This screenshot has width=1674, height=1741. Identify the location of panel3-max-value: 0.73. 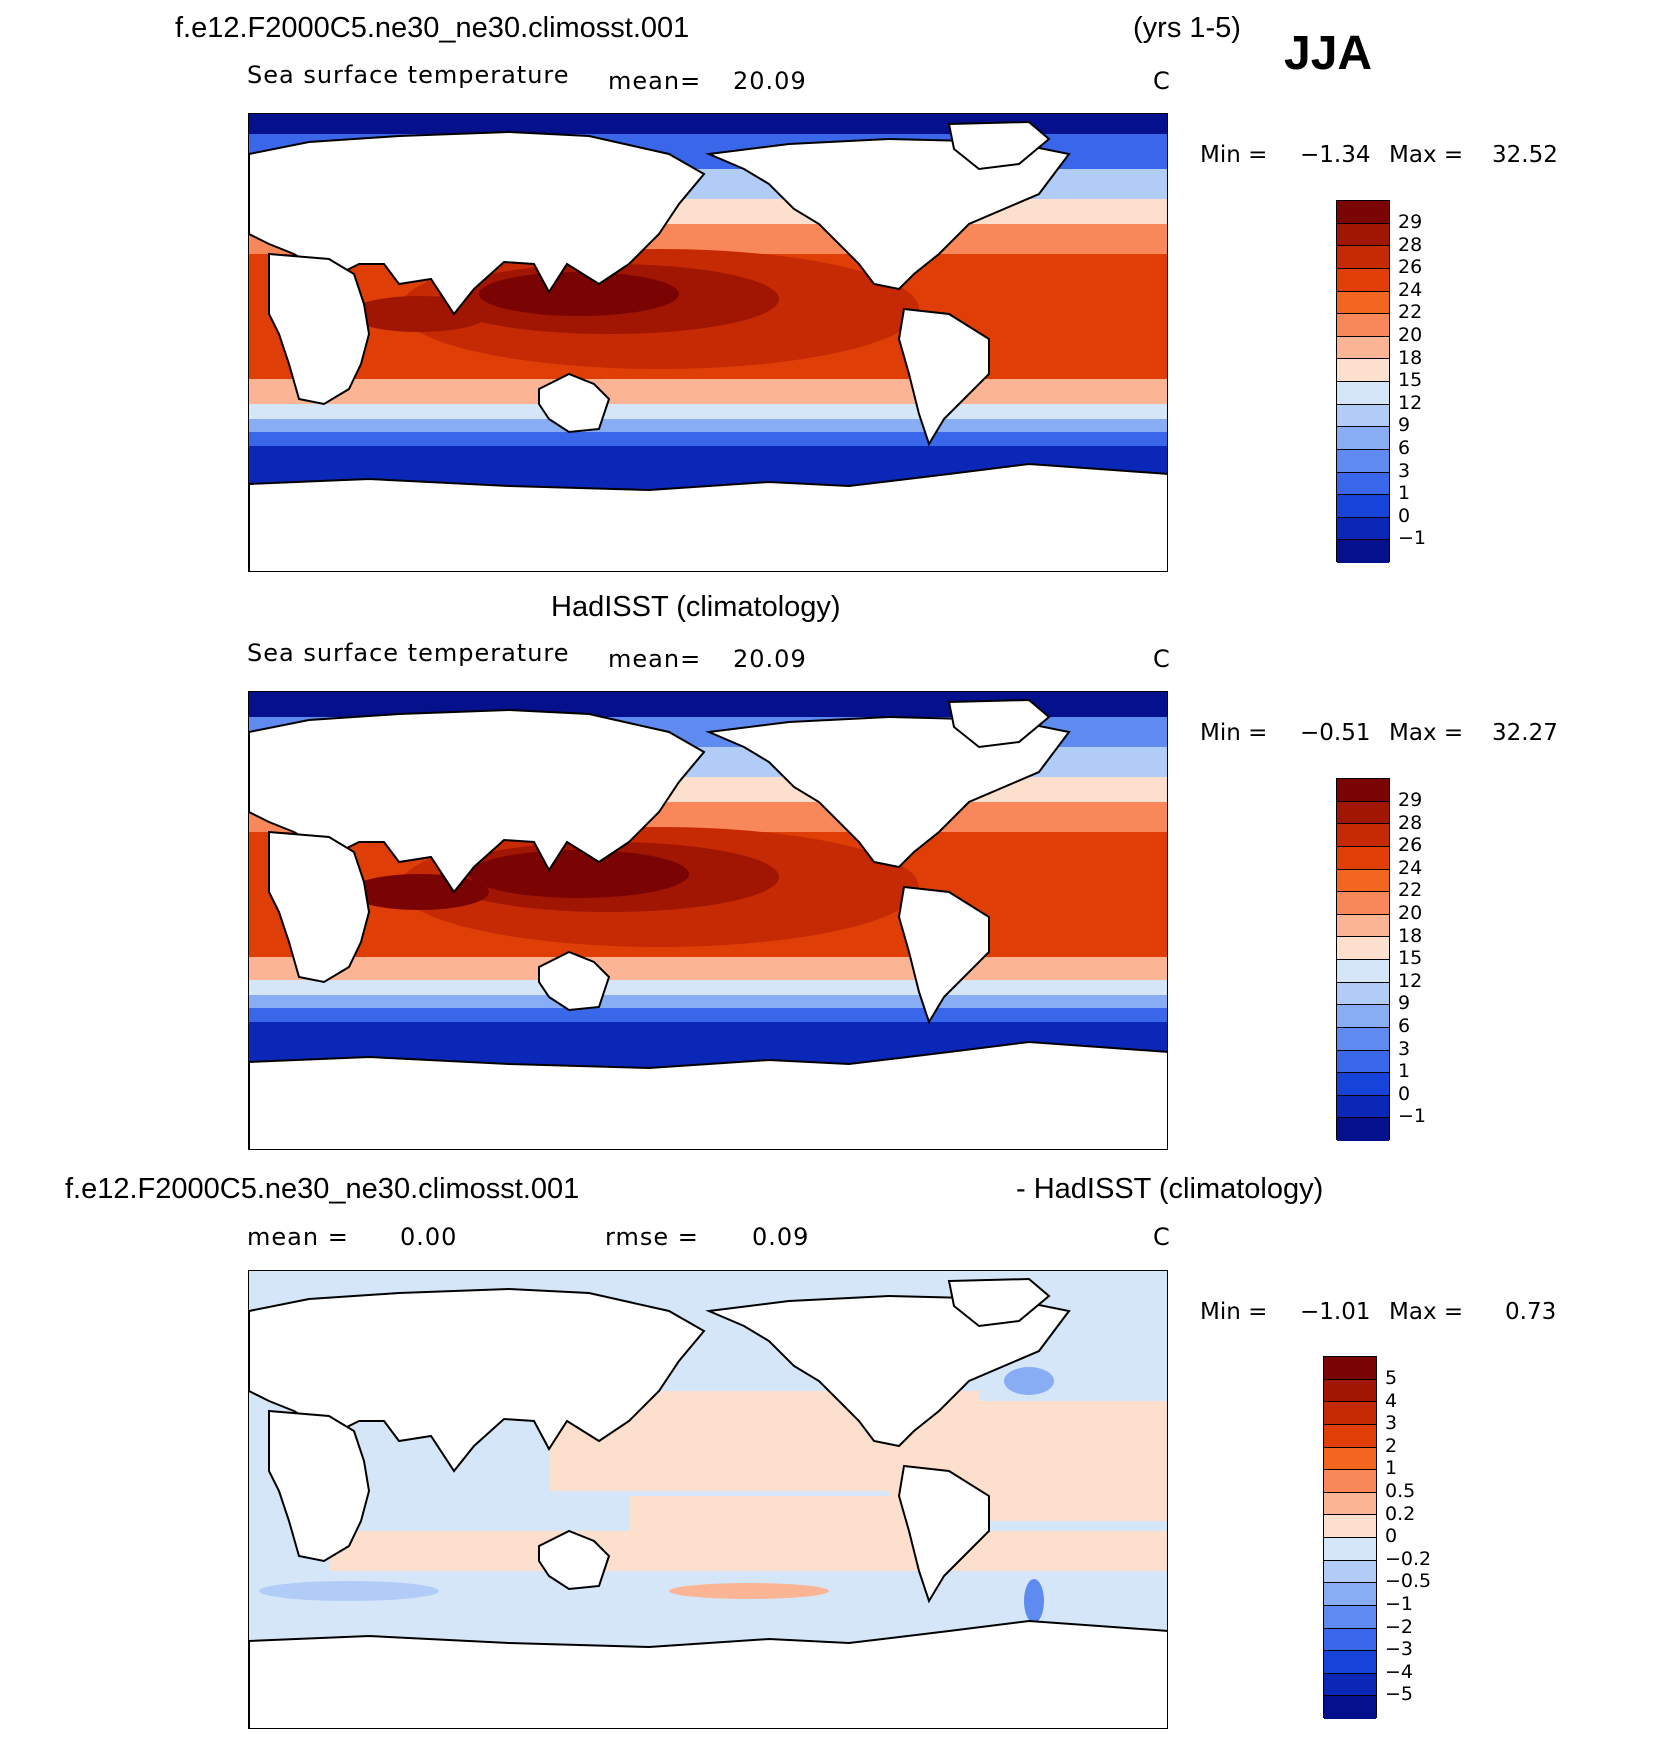
(1531, 1312).